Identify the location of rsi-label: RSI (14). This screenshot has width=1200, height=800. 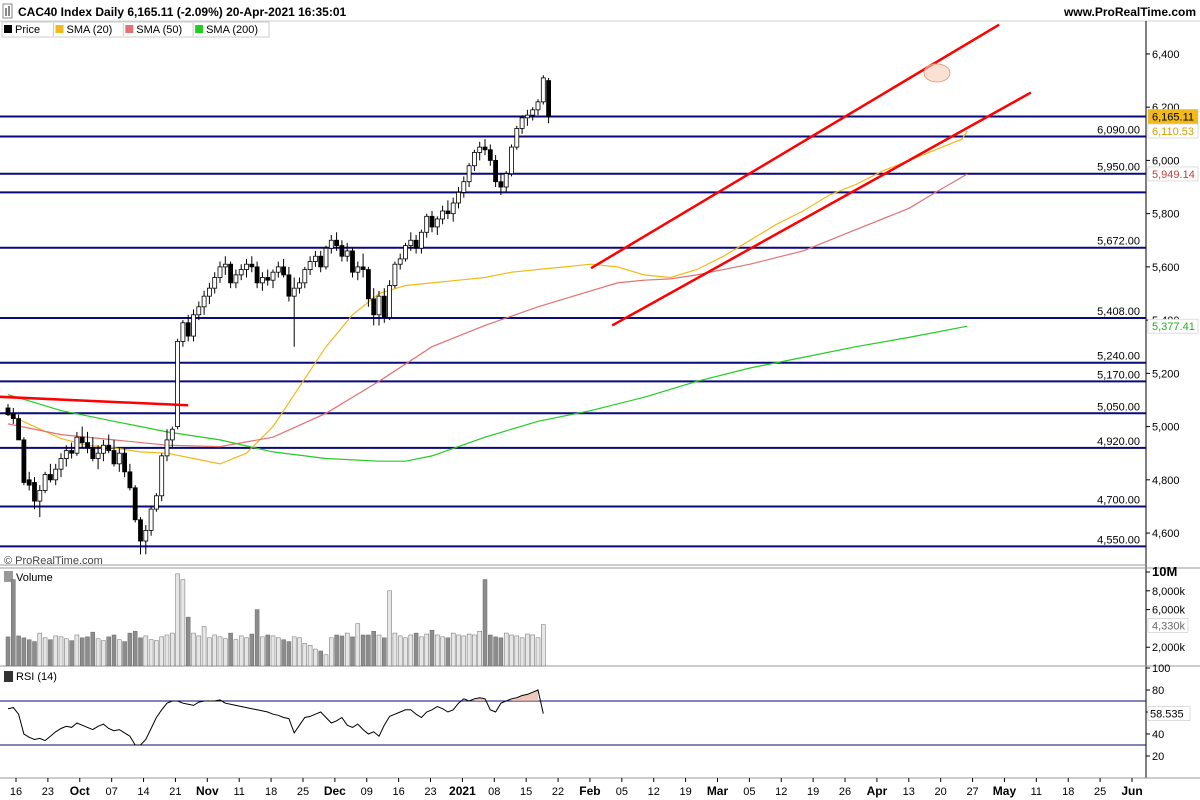
(36, 677).